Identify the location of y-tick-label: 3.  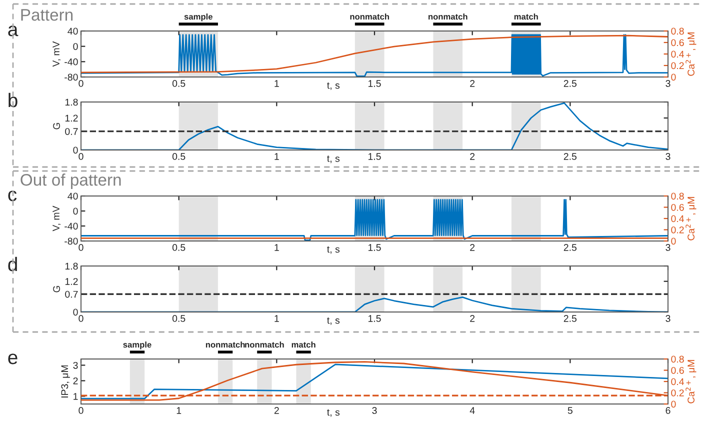
(75, 365).